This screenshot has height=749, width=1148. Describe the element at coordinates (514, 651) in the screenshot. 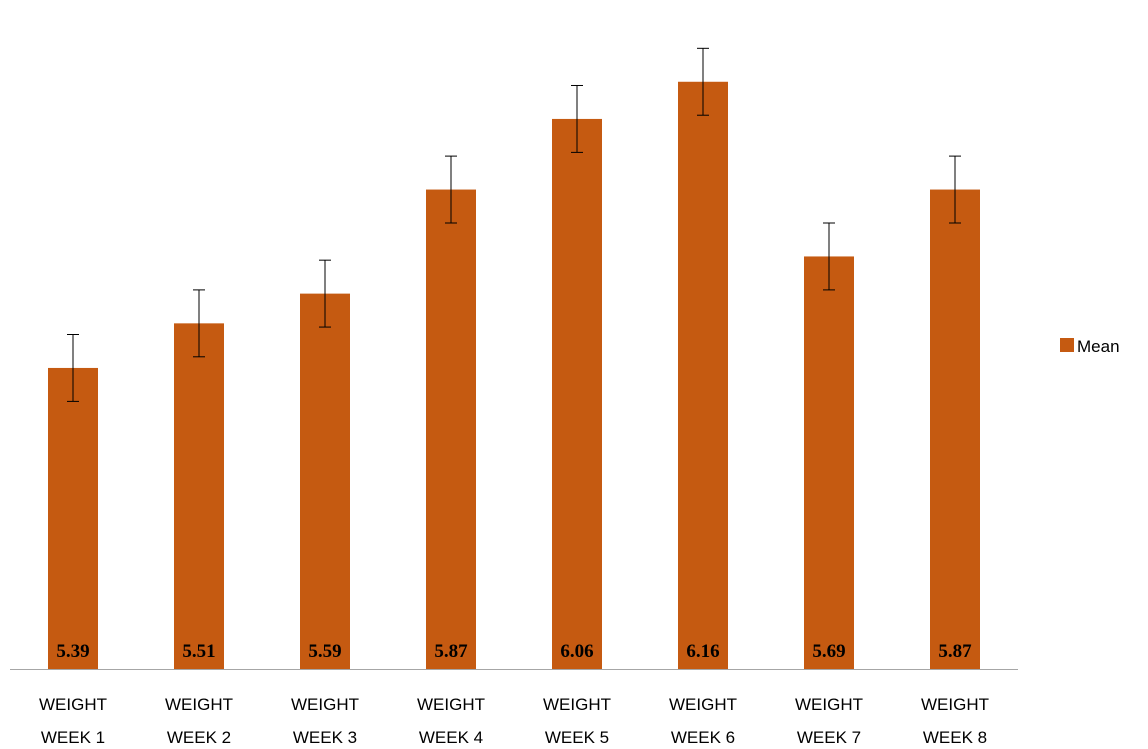

I see `data-labels-layer: 5.39 5.51 5.59 5.87 6.06 6.16 5.69 5.87` at that location.